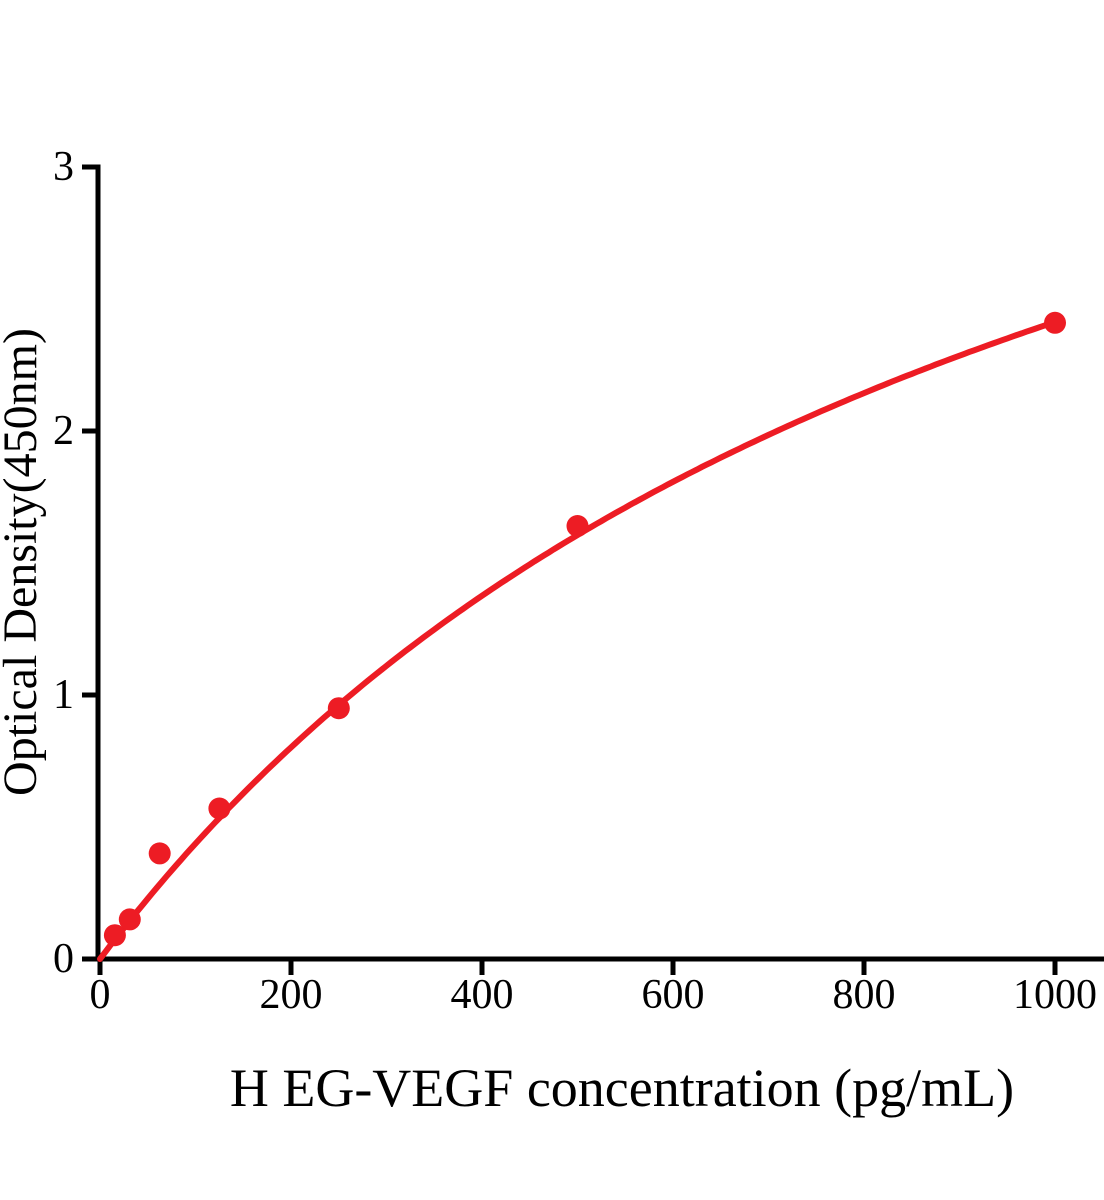 This screenshot has width=1104, height=1200. I want to click on y-axis-ticks: 0 1 2 3, so click(74, 563).